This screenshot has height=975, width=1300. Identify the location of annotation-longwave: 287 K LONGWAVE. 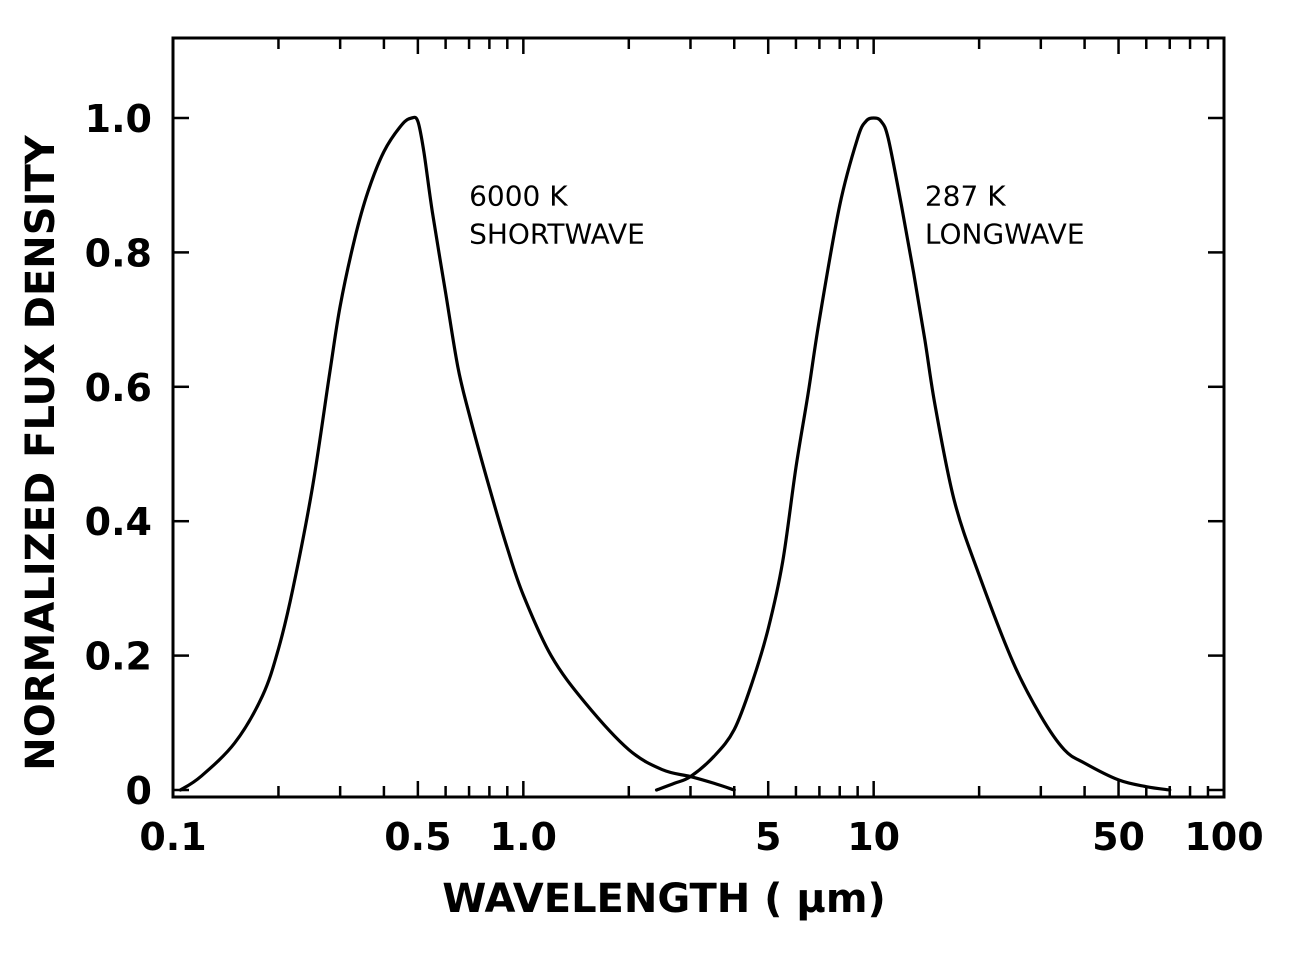
(1005, 214).